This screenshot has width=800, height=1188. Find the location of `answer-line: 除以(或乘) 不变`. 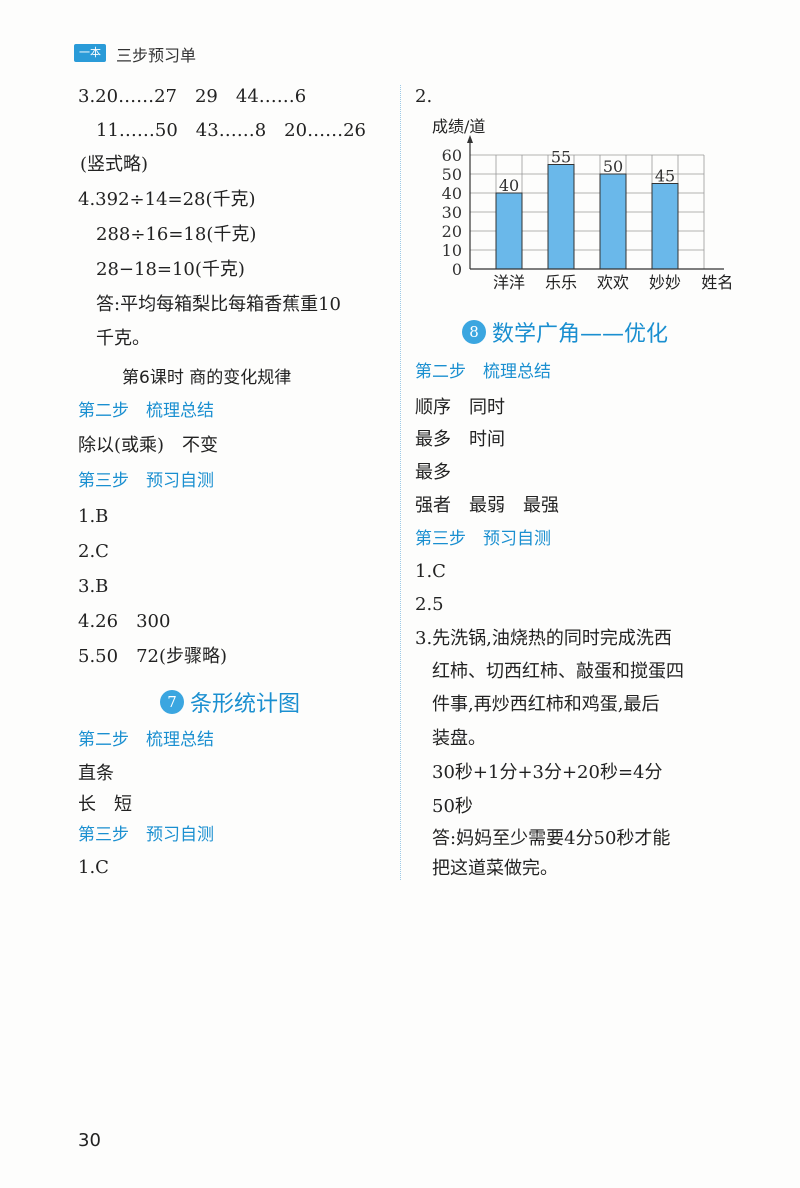

answer-line: 除以(或乘) 不变 is located at coordinates (148, 445).